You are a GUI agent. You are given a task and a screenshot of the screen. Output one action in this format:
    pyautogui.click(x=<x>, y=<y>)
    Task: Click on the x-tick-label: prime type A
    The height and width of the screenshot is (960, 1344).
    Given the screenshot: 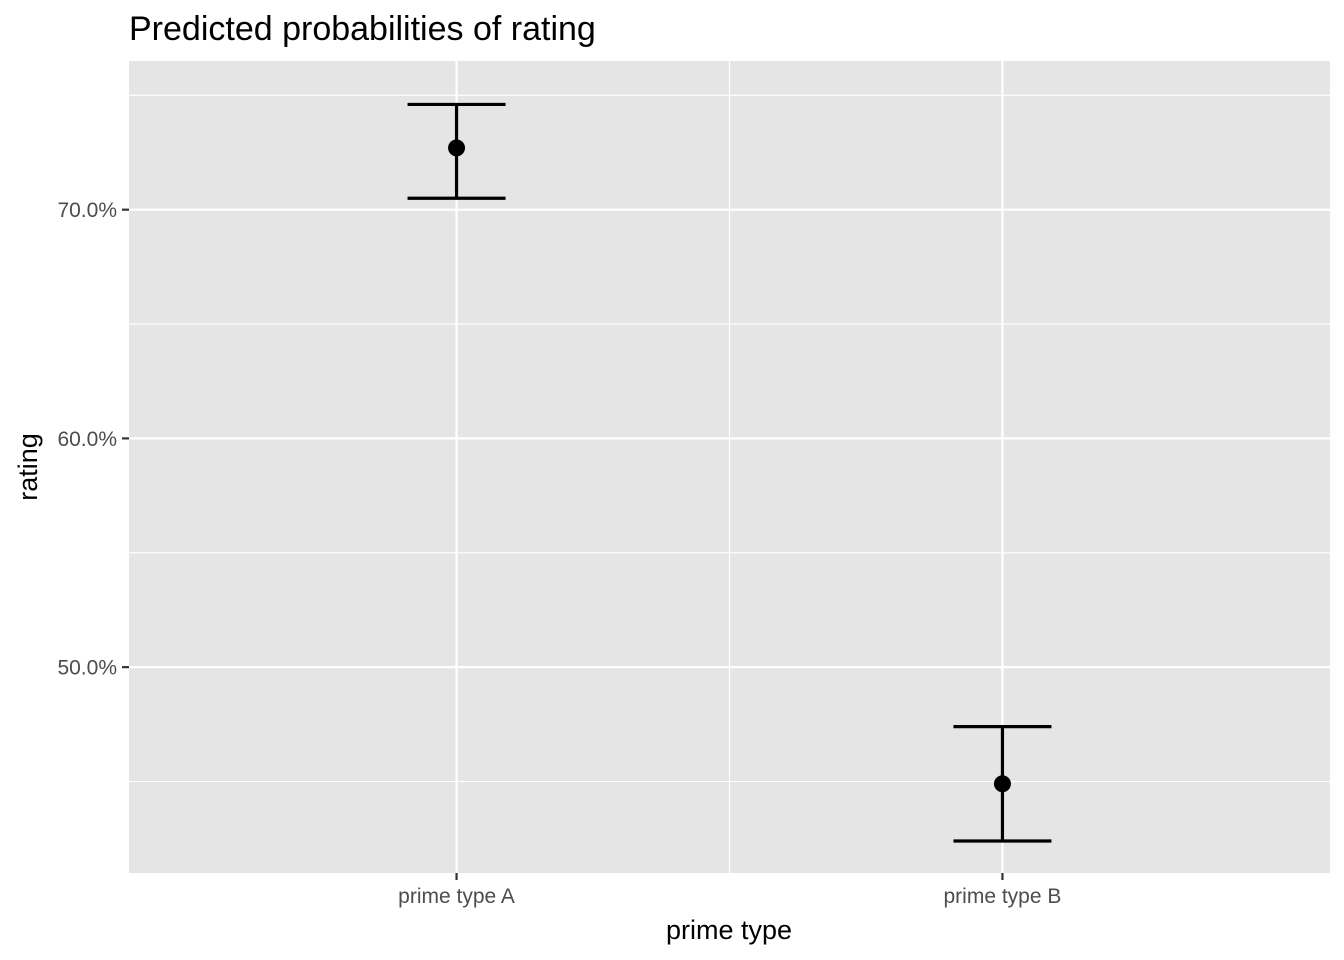 What is the action you would take?
    pyautogui.click(x=456, y=896)
    